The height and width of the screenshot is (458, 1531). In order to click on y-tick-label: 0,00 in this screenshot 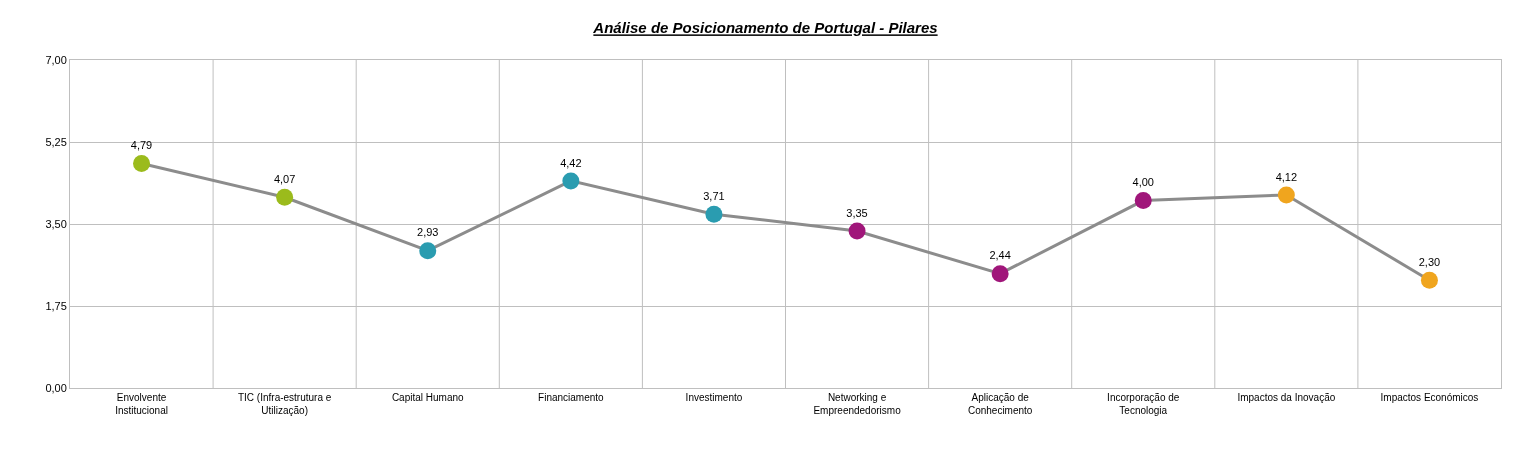, I will do `click(56, 387)`.